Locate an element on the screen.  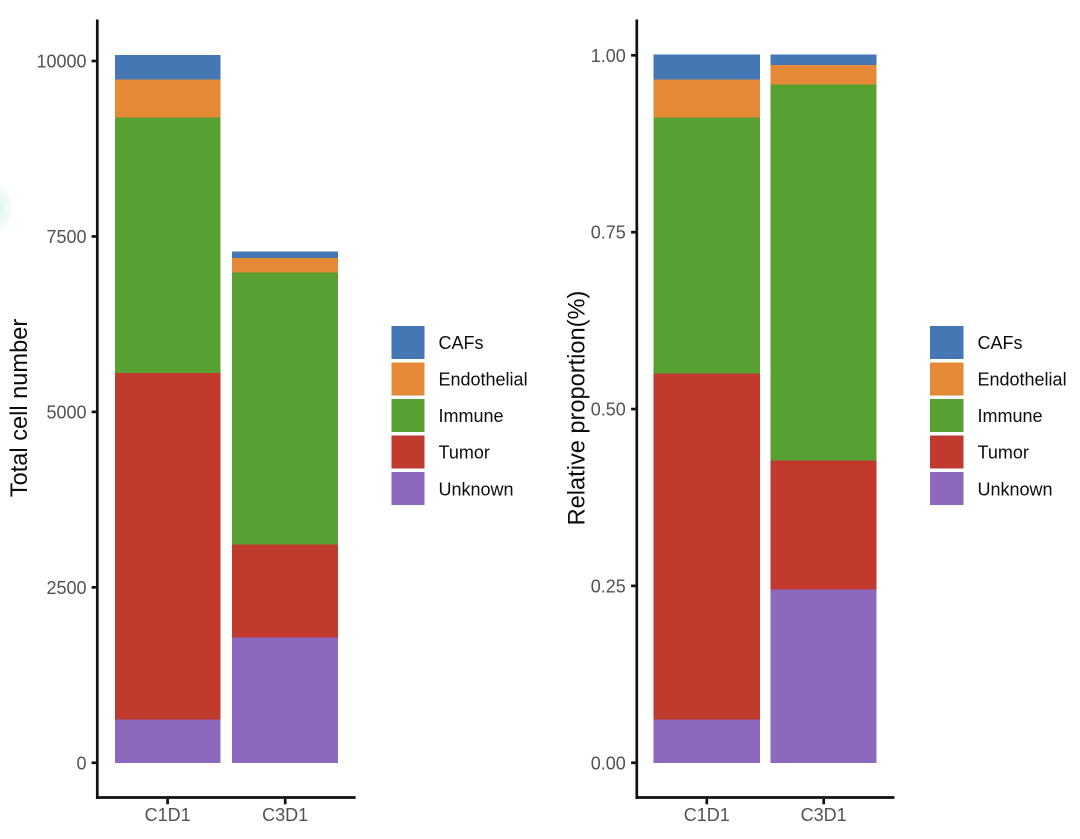
svg-text: 10000 is located at coordinates (61, 62).